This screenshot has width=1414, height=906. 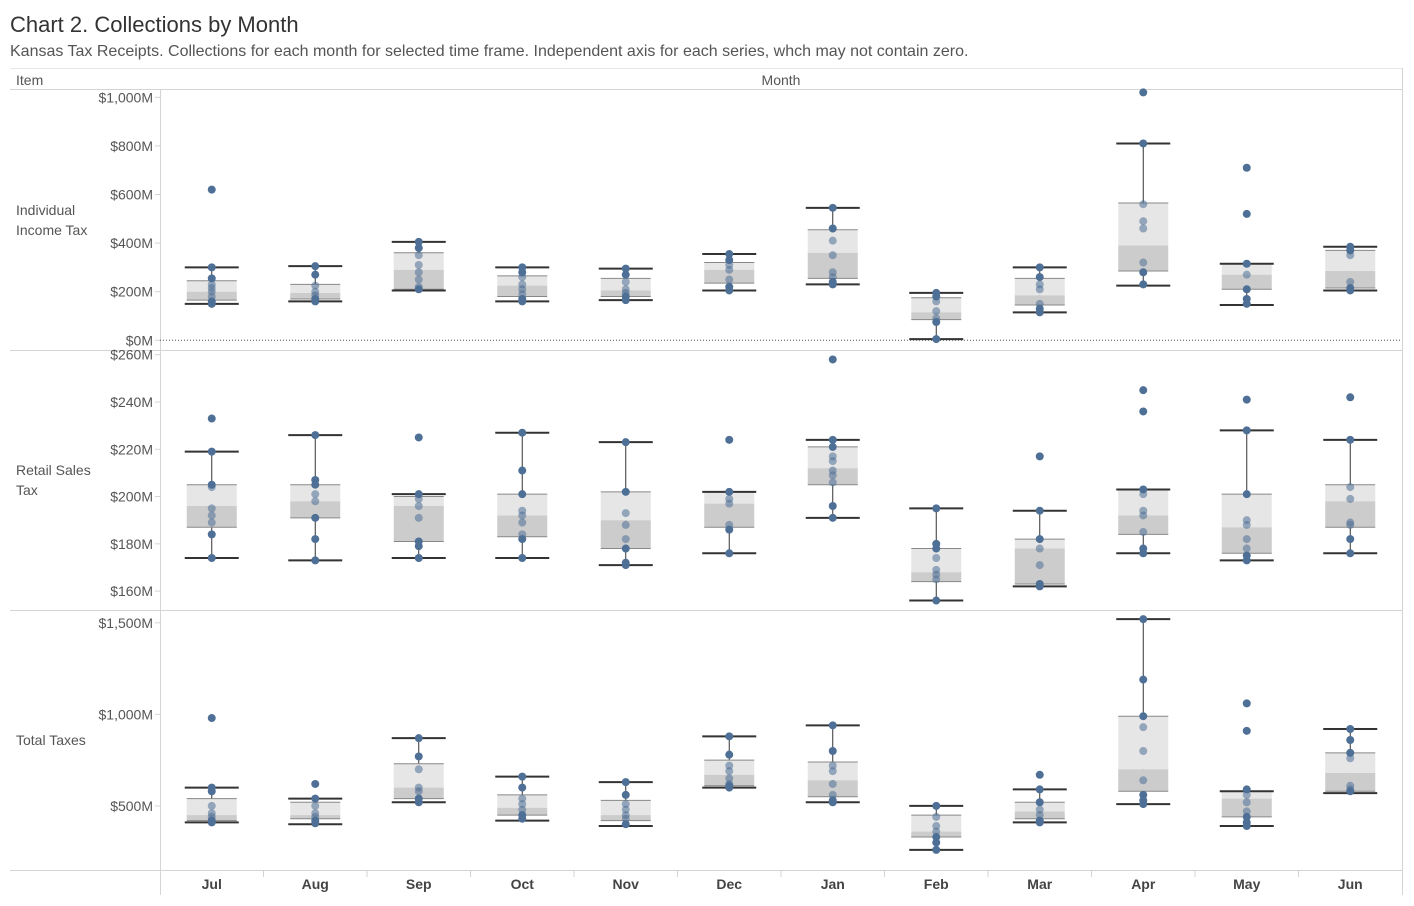 I want to click on box-feb, so click(x=936, y=827).